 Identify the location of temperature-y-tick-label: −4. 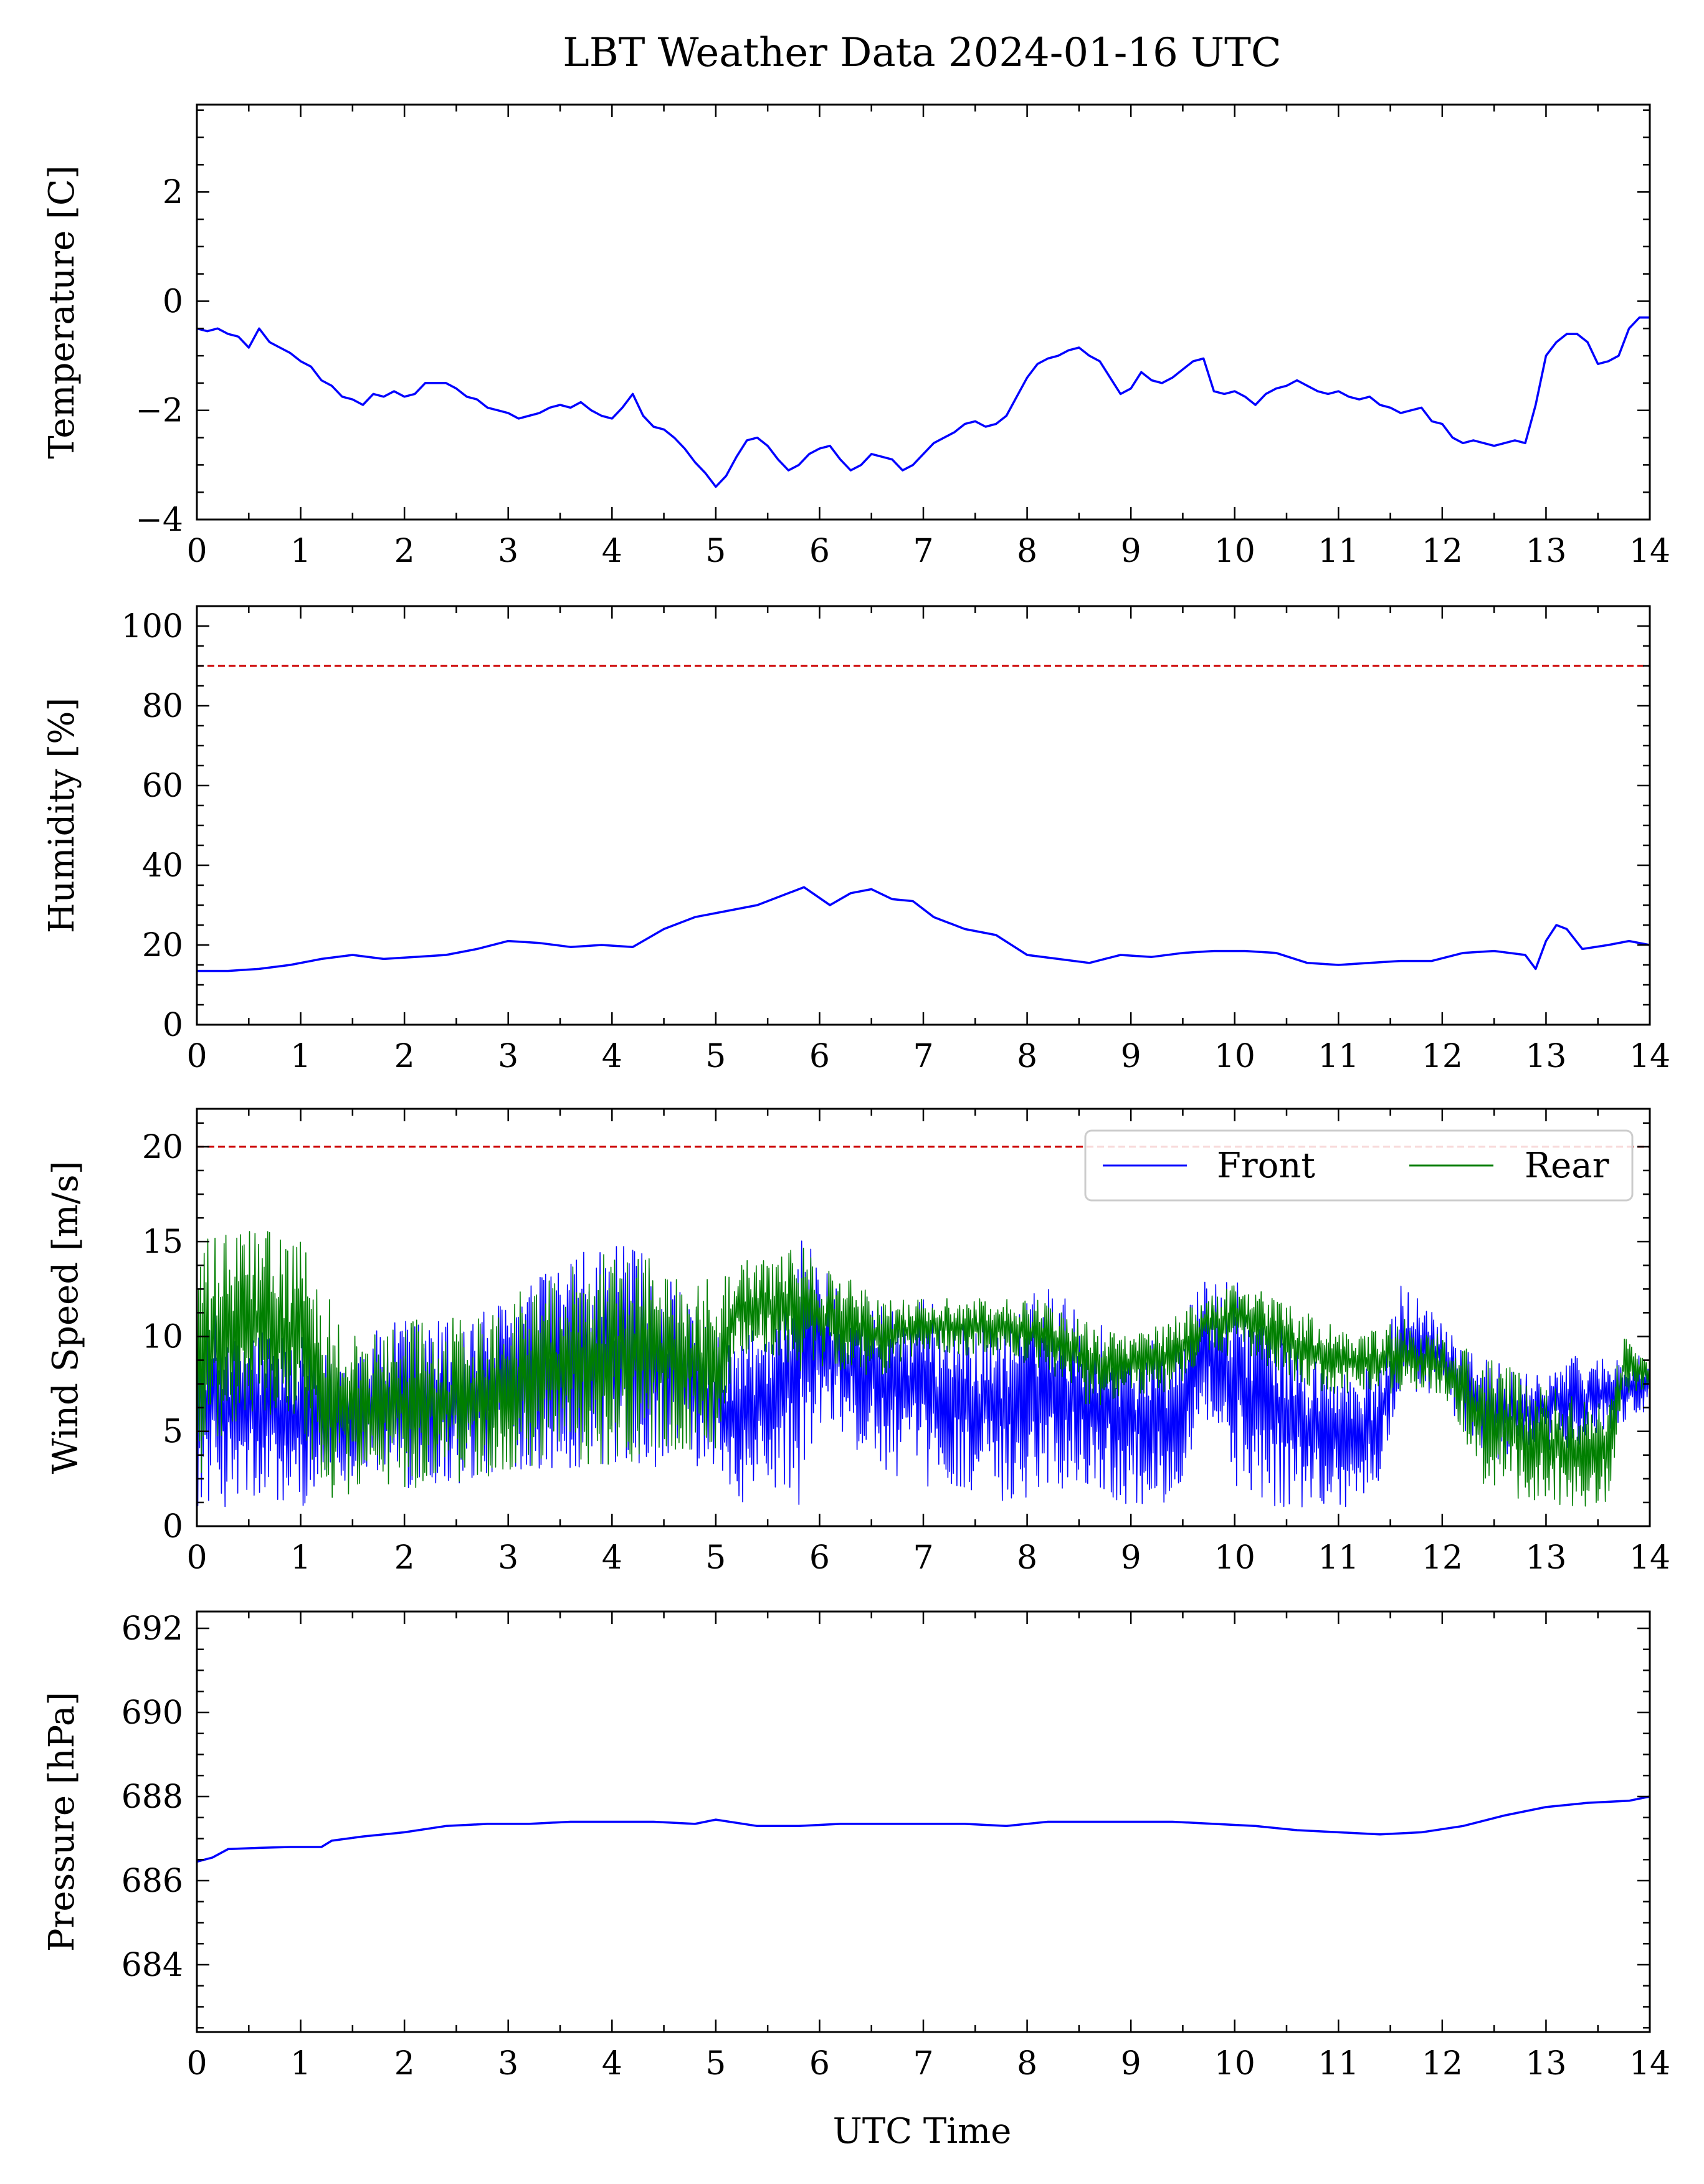
(159, 520).